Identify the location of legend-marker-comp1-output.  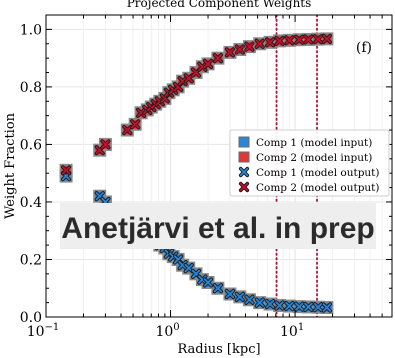
(244, 172).